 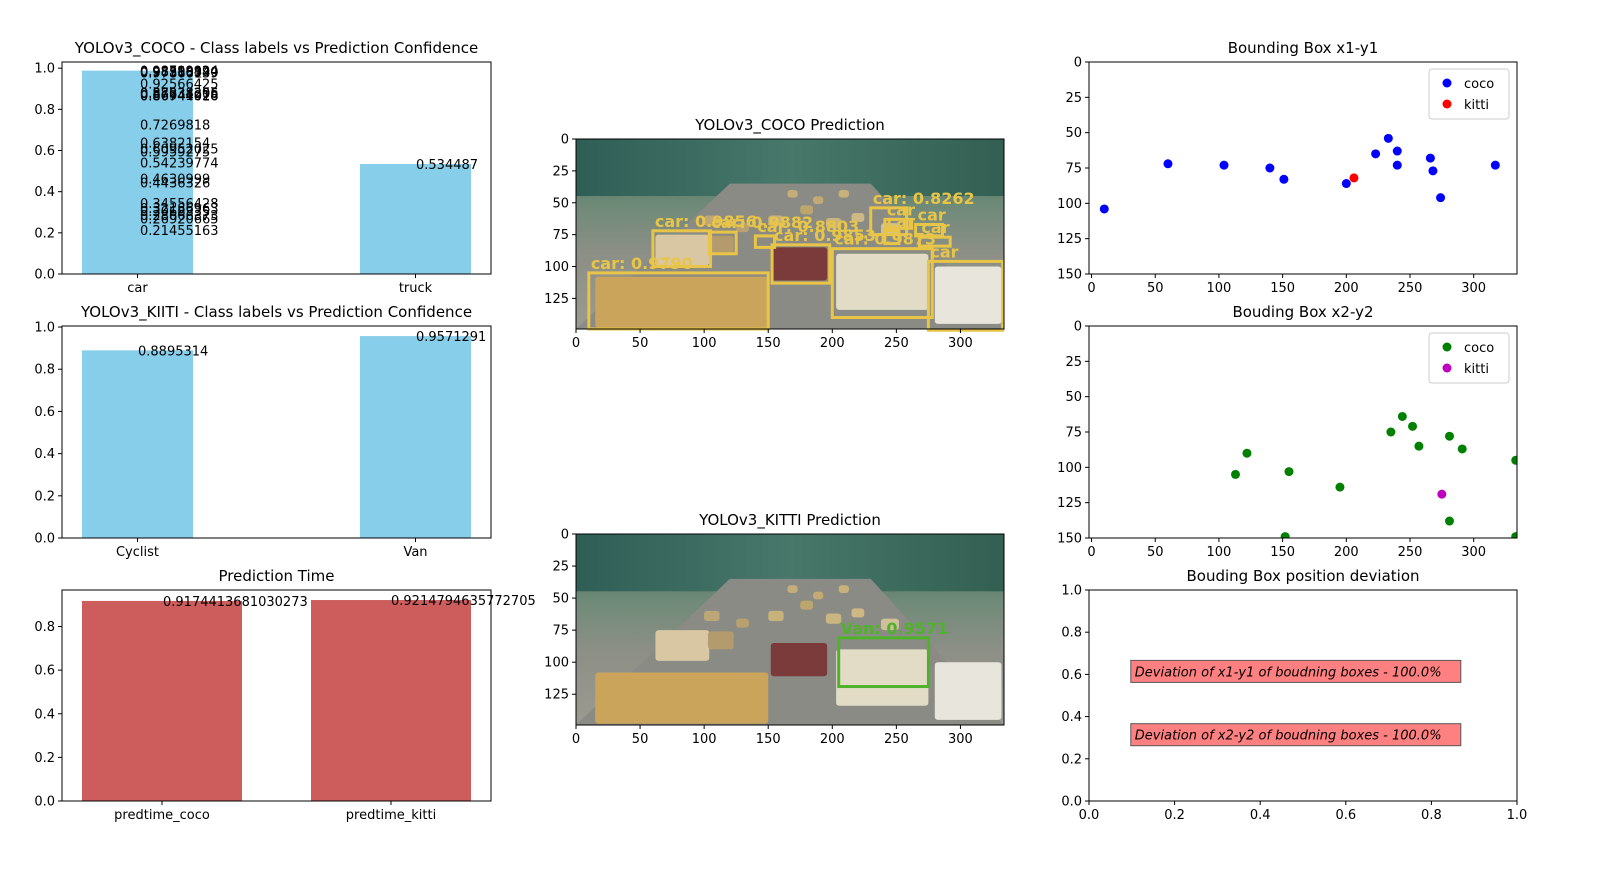 I want to click on data-label: 0.97866139, so click(x=179, y=74).